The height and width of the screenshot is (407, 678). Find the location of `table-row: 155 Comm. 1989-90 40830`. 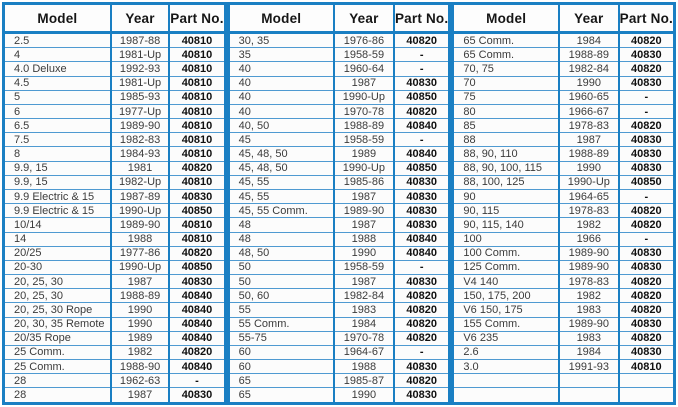

table-row: 155 Comm. 1989-90 40830 is located at coordinates (563, 324).